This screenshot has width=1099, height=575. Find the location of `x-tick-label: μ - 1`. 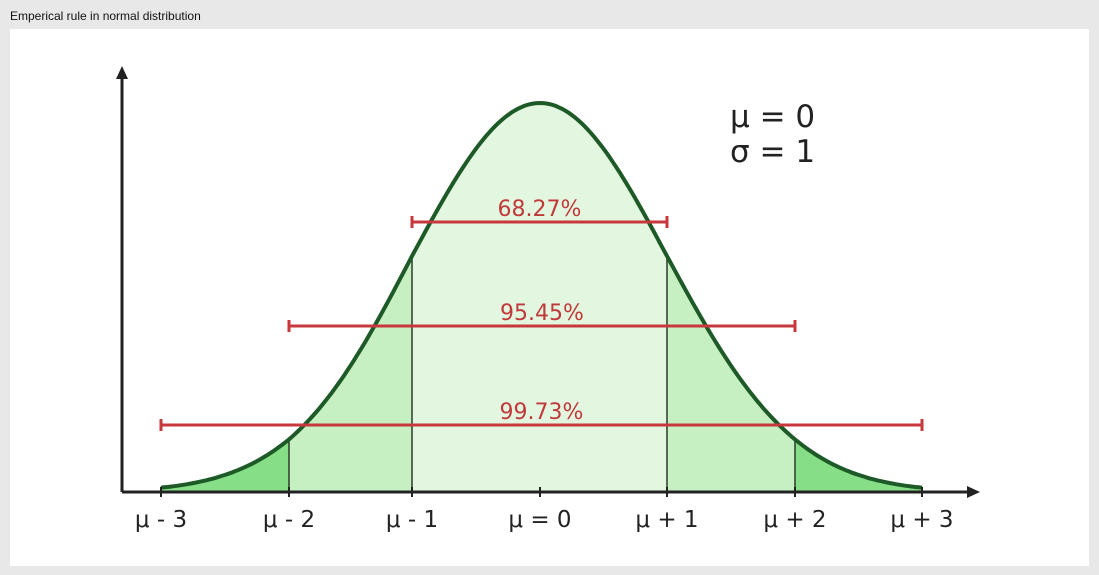

x-tick-label: μ - 1 is located at coordinates (412, 520).